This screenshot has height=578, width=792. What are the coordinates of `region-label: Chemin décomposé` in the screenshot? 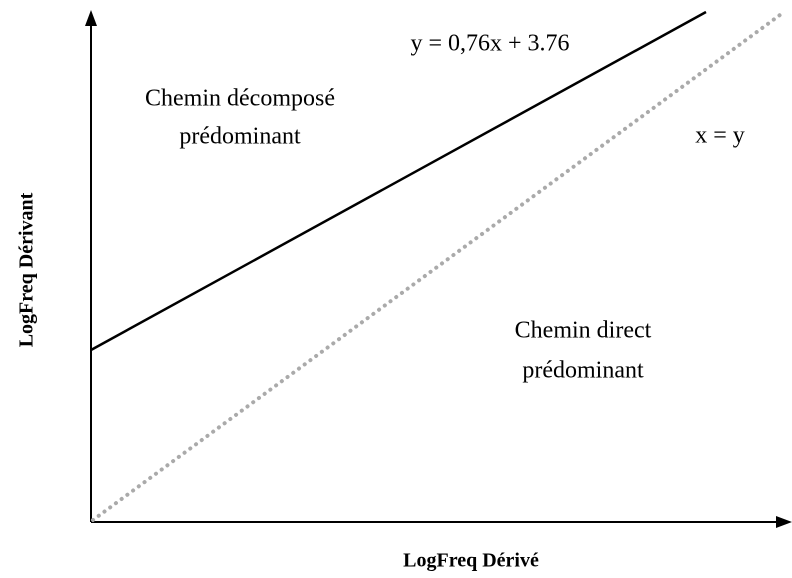 It's located at (240, 99).